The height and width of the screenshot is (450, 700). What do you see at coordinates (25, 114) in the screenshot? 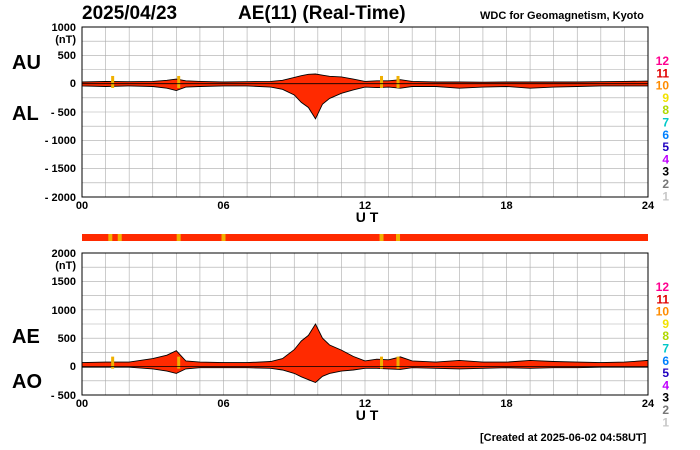
I see `al-label: AL` at bounding box center [25, 114].